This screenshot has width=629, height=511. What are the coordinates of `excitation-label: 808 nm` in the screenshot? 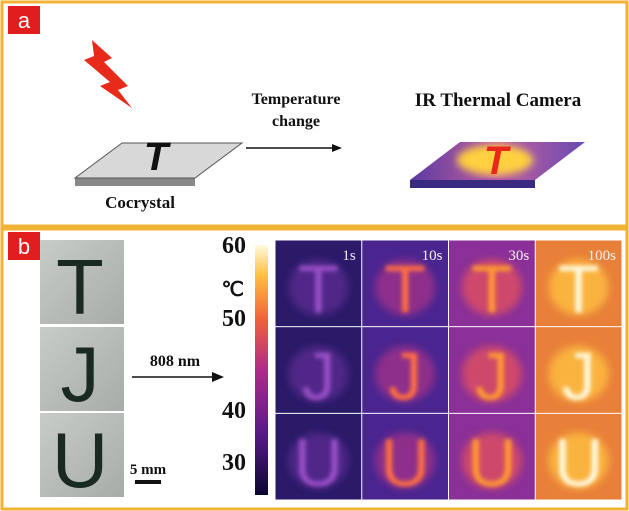 It's located at (175, 361).